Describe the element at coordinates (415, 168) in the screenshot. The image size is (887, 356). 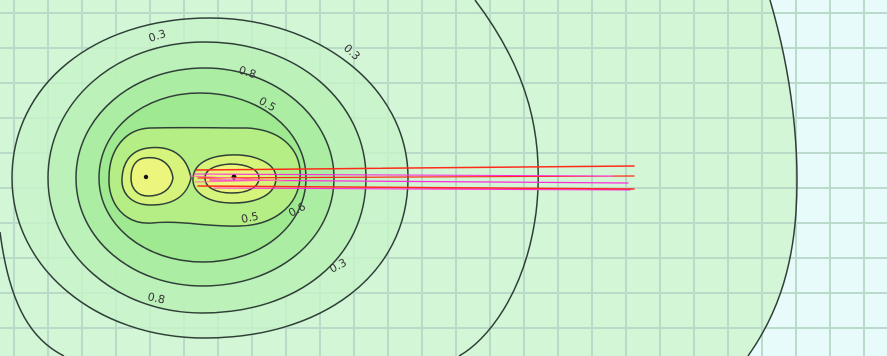
I see `plume-red-top` at that location.